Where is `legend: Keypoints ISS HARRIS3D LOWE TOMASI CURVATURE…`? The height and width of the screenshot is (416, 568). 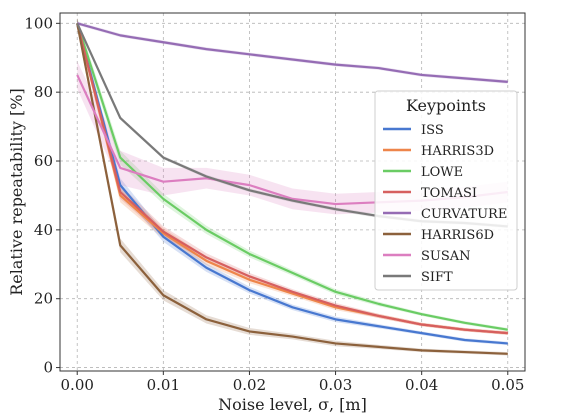
legend: Keypoints ISS HARRIS3D LOWE TOMASI CURVATURE… is located at coordinates (446, 190).